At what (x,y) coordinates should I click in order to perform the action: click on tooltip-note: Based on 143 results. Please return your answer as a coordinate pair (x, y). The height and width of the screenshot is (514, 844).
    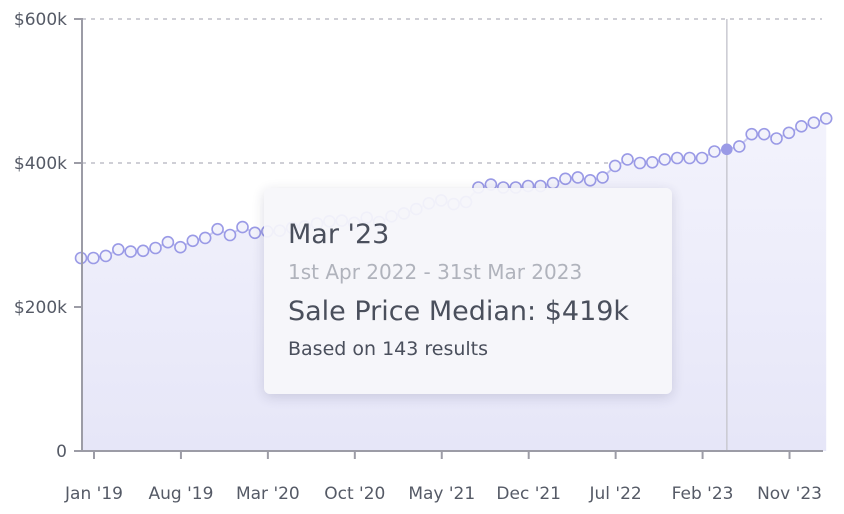
    Looking at the image, I should click on (388, 349).